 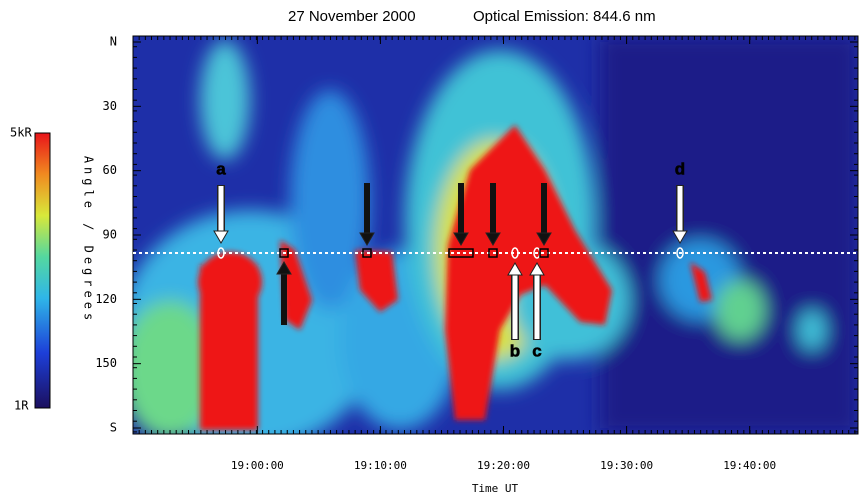 What do you see at coordinates (106, 299) in the screenshot?
I see `y-tick-label: 120` at bounding box center [106, 299].